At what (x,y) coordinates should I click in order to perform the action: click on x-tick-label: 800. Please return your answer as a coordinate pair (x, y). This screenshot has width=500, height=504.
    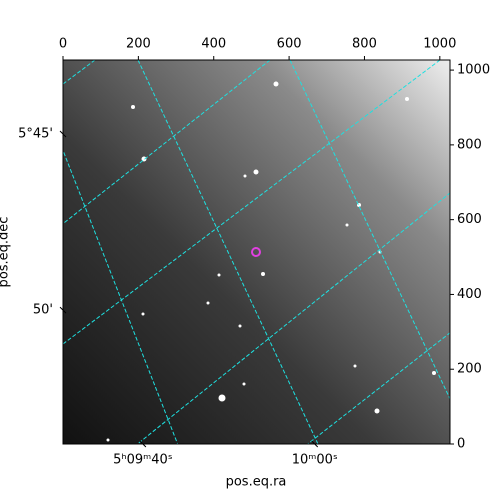
    Looking at the image, I should click on (364, 44).